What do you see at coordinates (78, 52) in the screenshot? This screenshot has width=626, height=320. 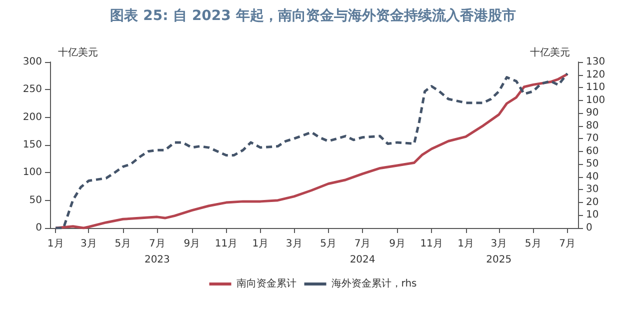 I see `y-axis-title: 十亿美元` at bounding box center [78, 52].